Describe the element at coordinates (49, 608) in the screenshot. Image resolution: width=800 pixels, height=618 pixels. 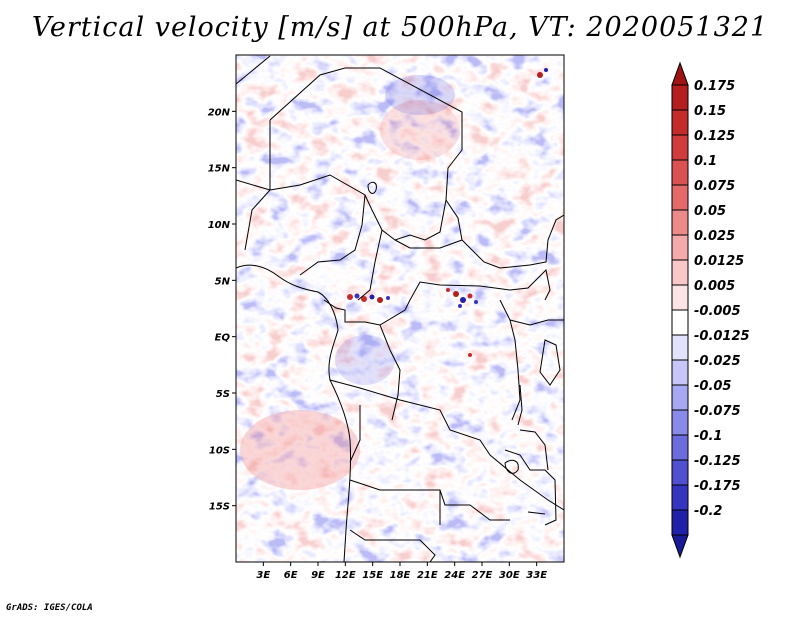
I see `grads-credit: GrADS: IGES/COLA` at that location.